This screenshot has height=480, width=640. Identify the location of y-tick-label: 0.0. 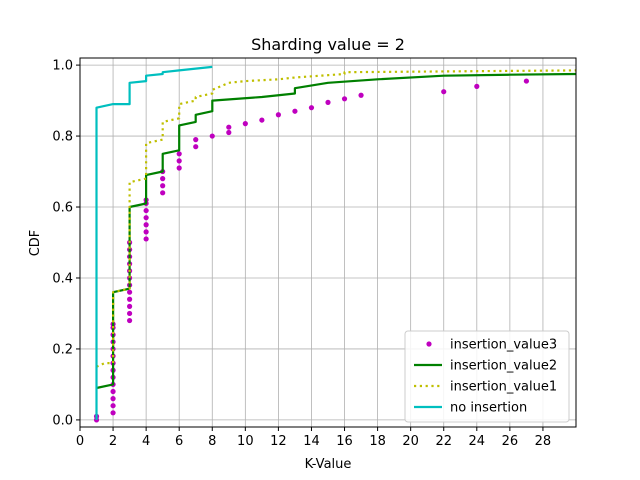
(62, 420).